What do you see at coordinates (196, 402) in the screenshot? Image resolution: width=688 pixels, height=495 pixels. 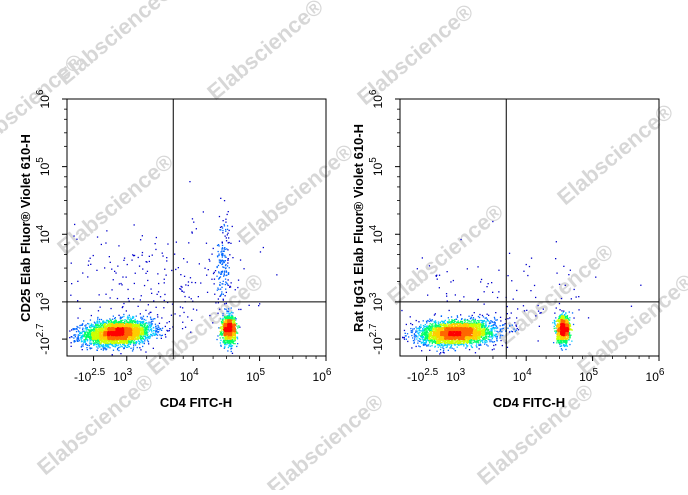 I see `x-axis-label: CD4 FITC-H` at bounding box center [196, 402].